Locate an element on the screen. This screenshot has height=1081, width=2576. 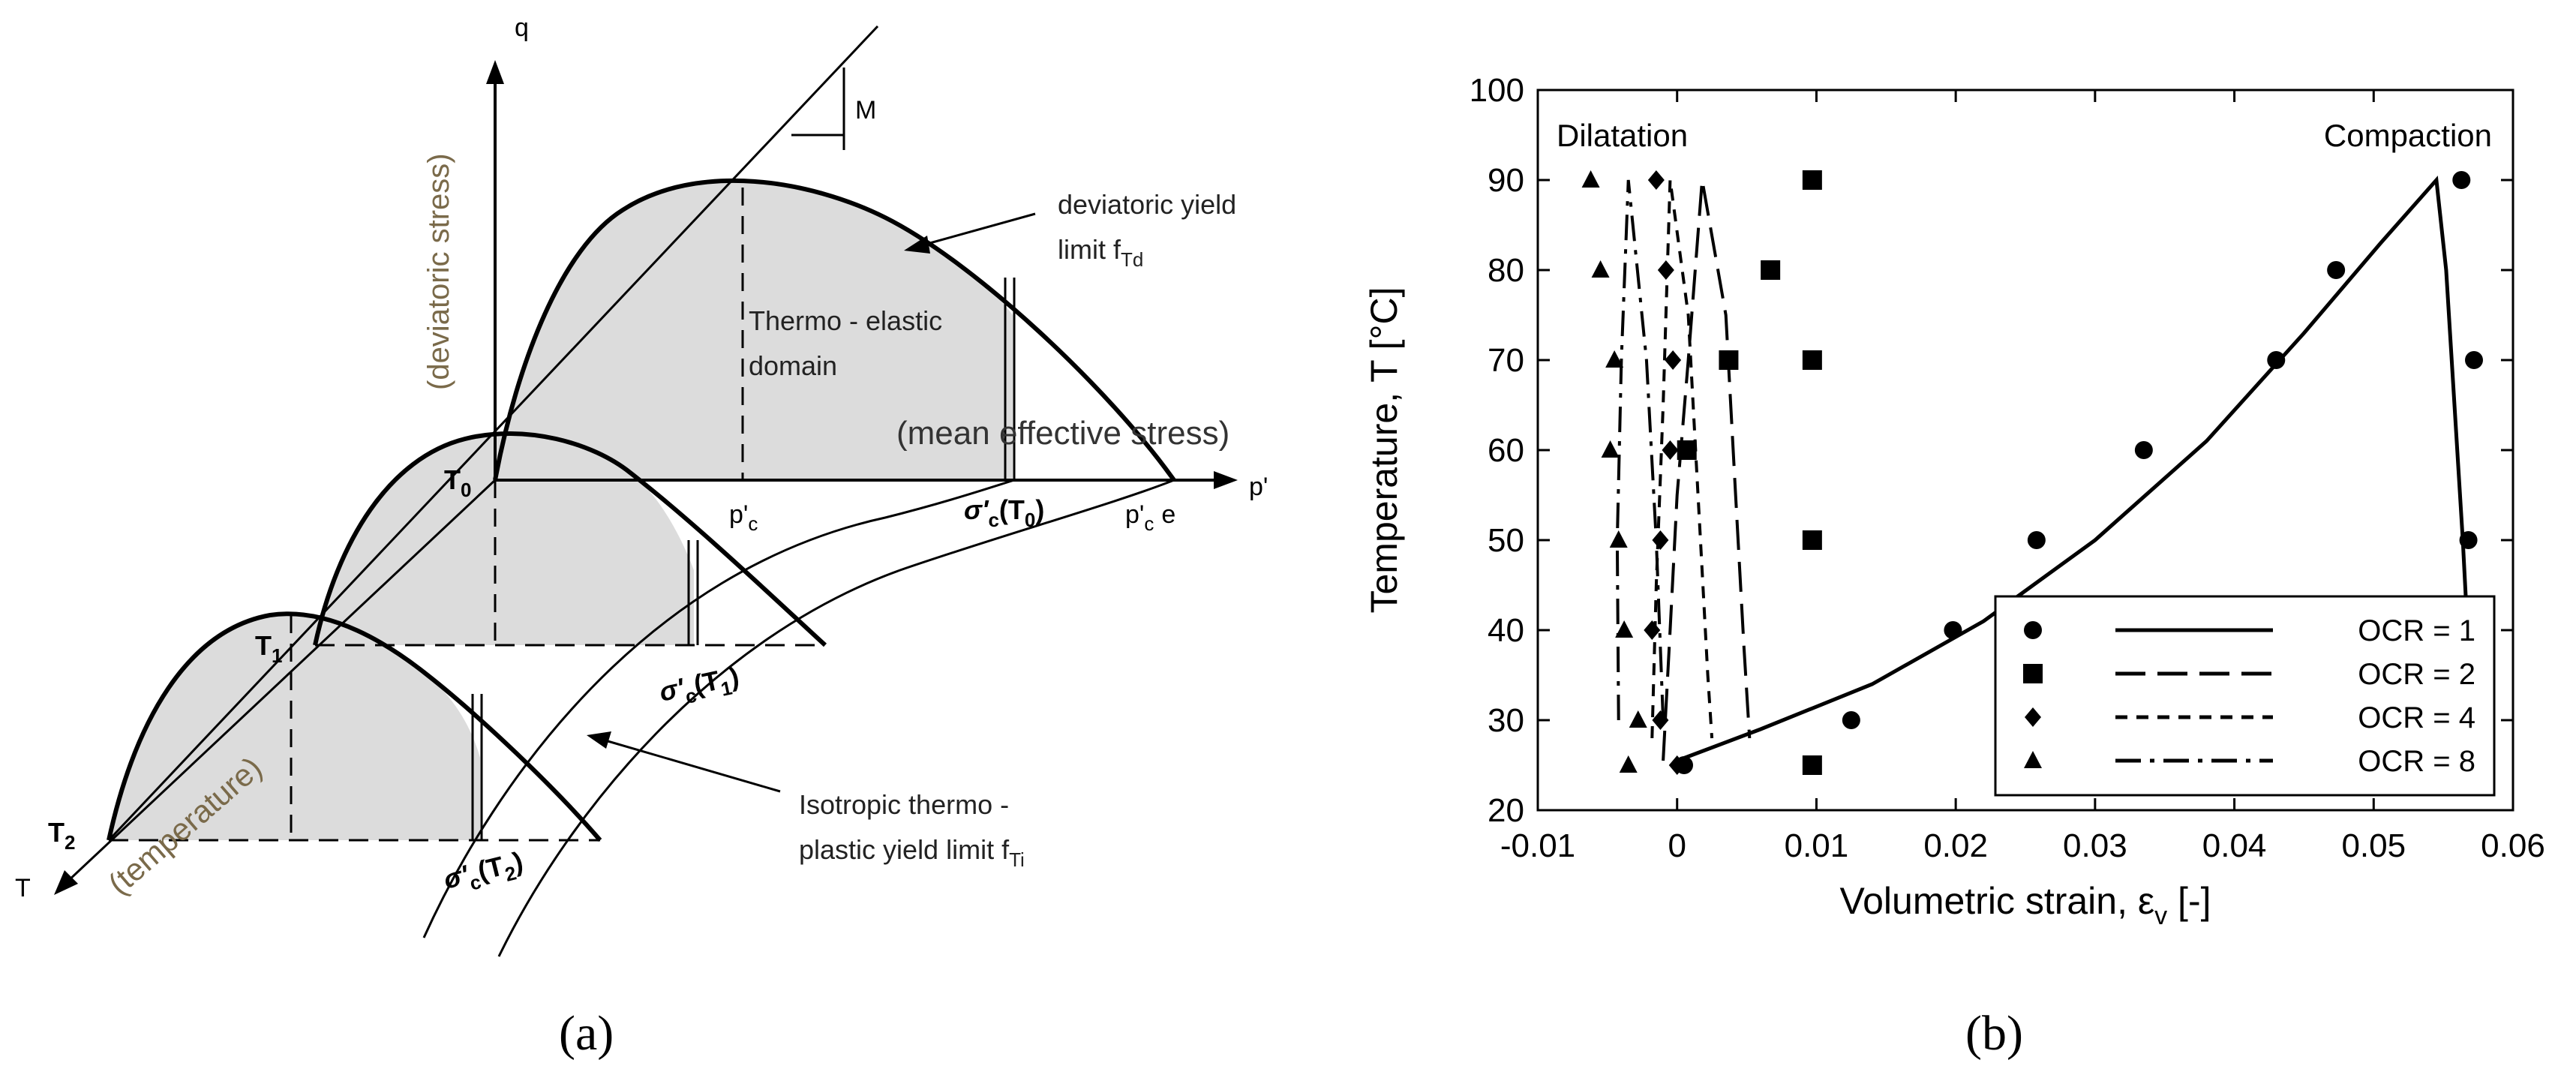
annotation-dilatation: Dilatation is located at coordinates (1622, 135).